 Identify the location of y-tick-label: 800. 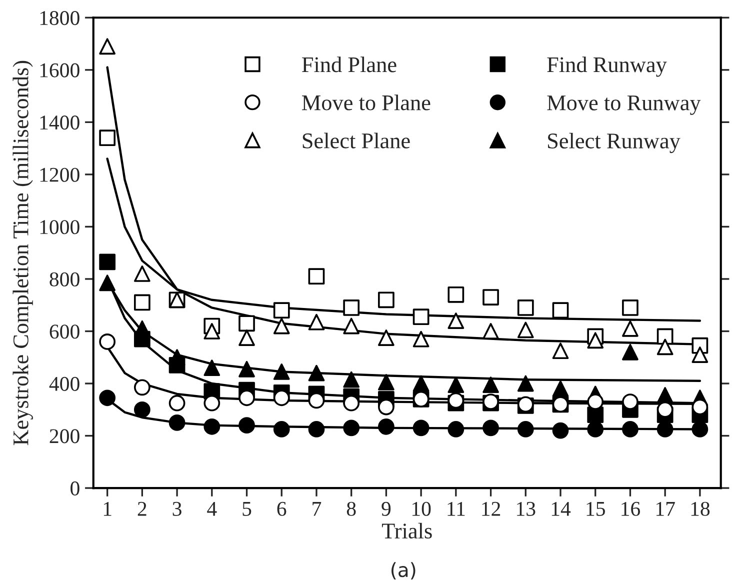
(65, 279).